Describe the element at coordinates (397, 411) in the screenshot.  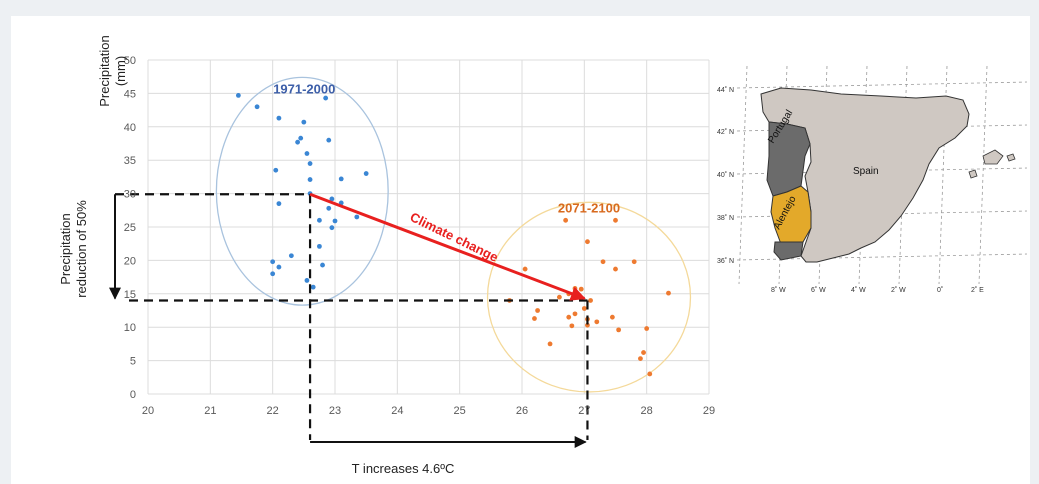
I see `x-tick-label: 24` at that location.